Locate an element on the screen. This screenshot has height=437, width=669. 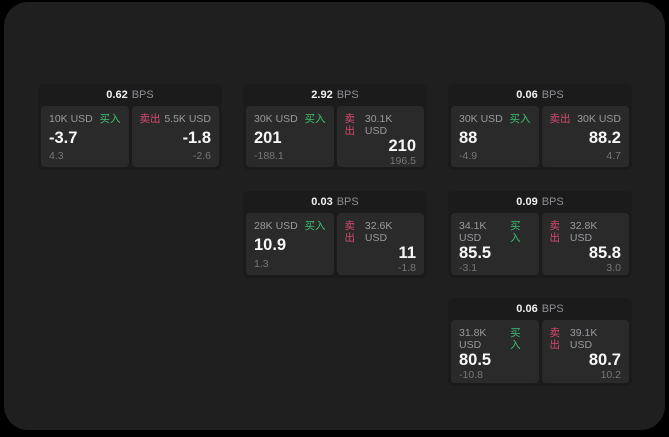
spread-value: 2.92 is located at coordinates (322, 95).